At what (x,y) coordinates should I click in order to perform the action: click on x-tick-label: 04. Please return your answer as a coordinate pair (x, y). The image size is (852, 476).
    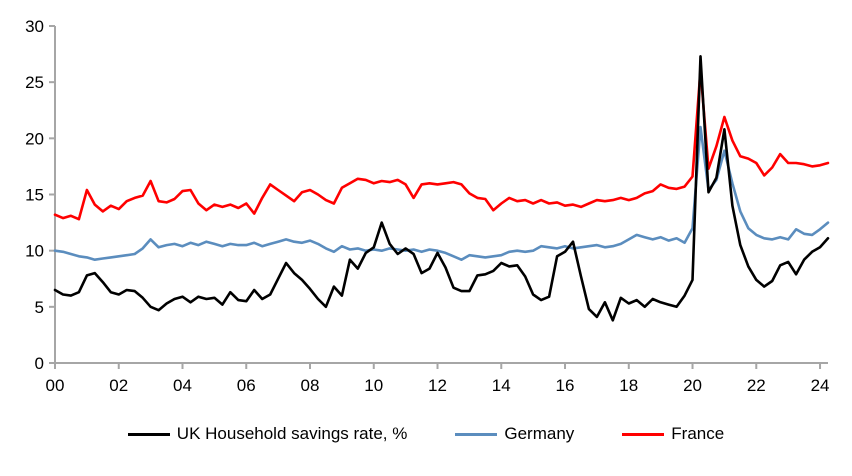
    Looking at the image, I should click on (182, 385).